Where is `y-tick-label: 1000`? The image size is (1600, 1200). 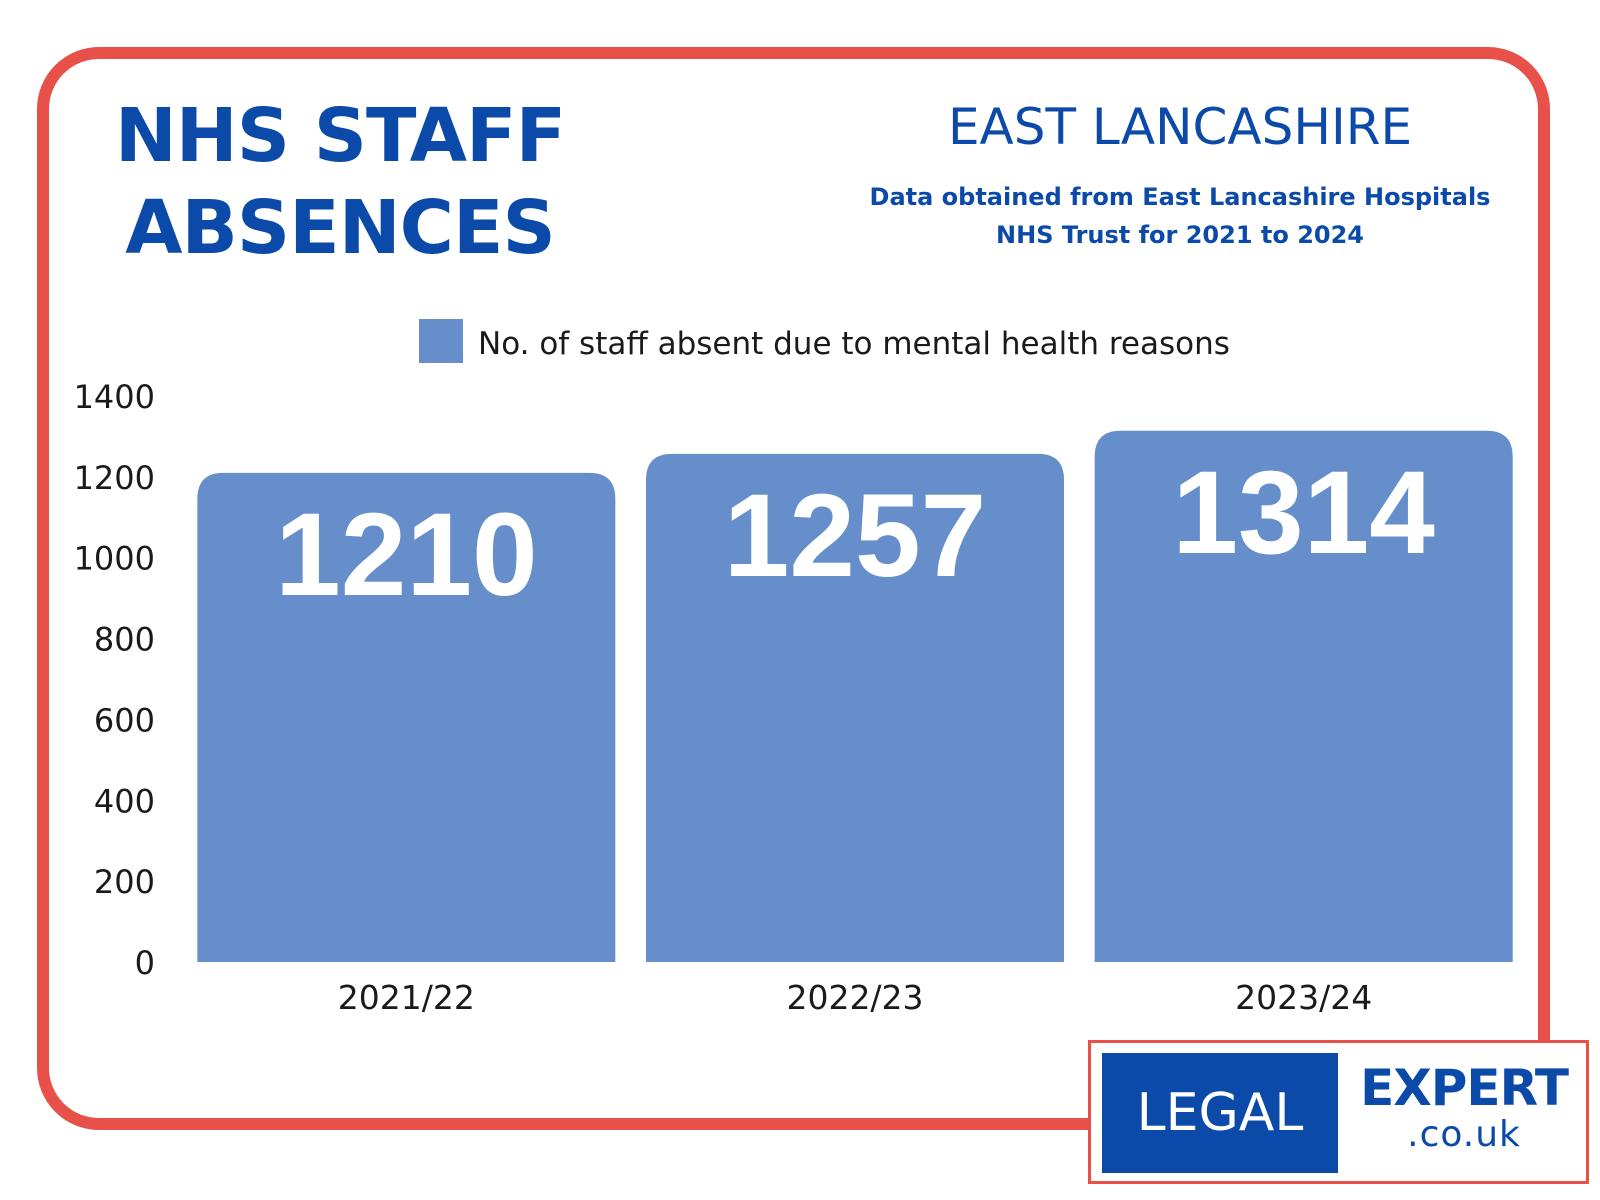 y-tick-label: 1000 is located at coordinates (114, 559).